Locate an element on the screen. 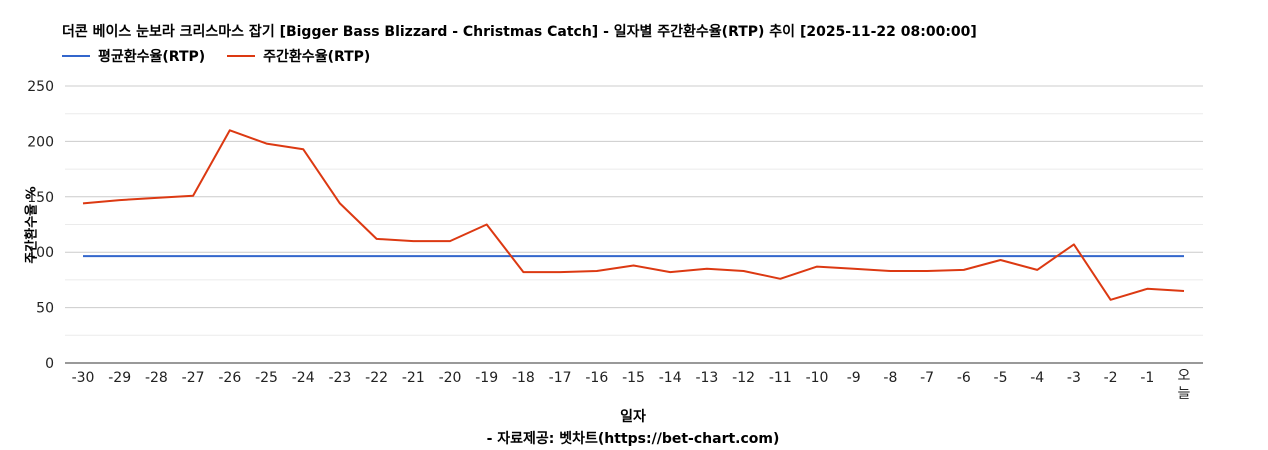  y-tick-label: 200 is located at coordinates (40, 142).